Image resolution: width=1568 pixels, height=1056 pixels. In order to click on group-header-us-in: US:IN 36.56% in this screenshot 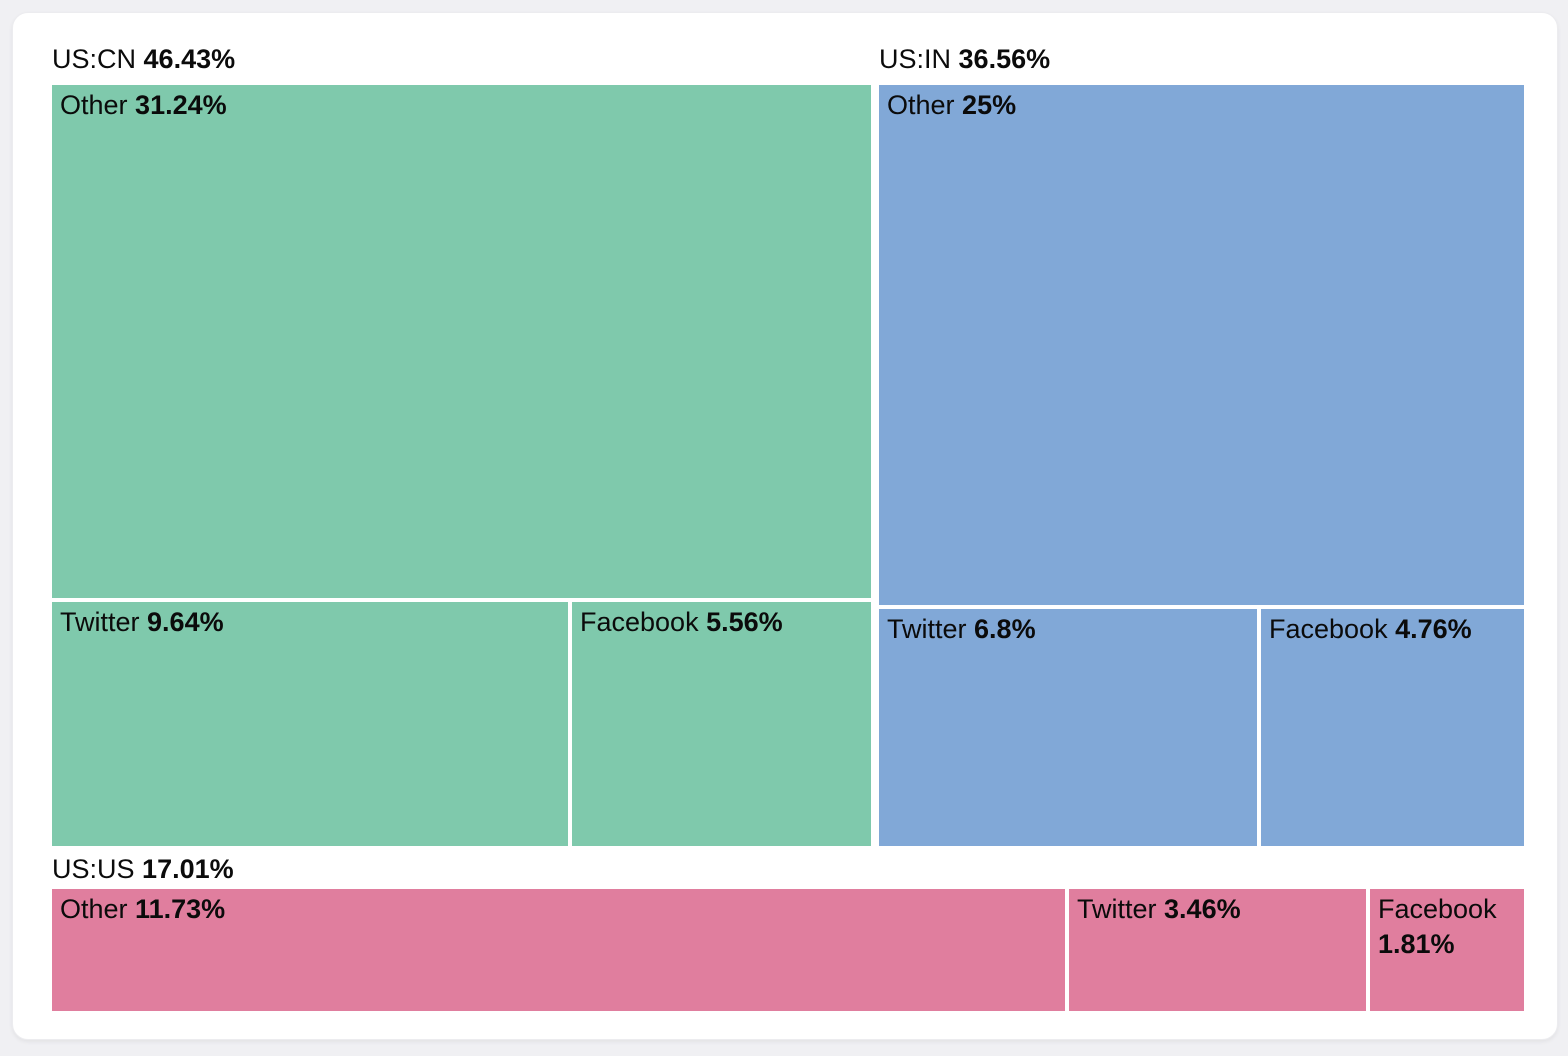, I will do `click(964, 59)`.